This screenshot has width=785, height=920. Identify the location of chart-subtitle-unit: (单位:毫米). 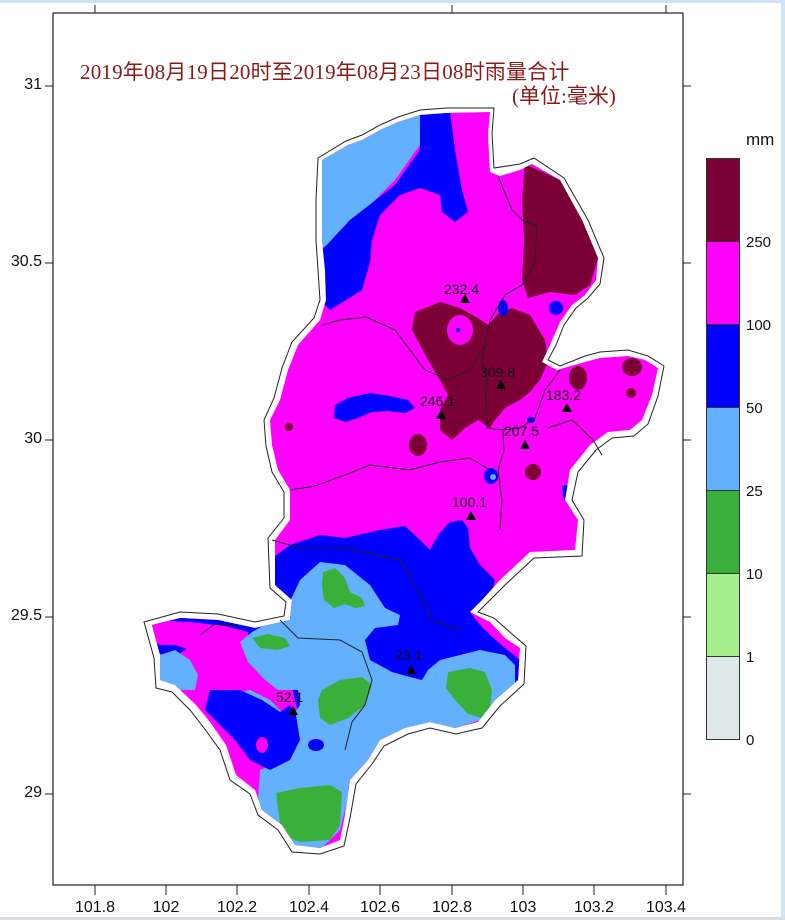
(564, 96).